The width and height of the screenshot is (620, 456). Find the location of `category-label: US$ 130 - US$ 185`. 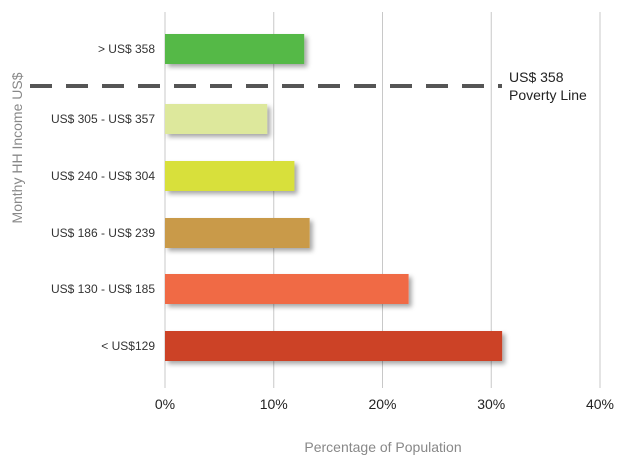

category-label: US$ 130 - US$ 185 is located at coordinates (103, 289).